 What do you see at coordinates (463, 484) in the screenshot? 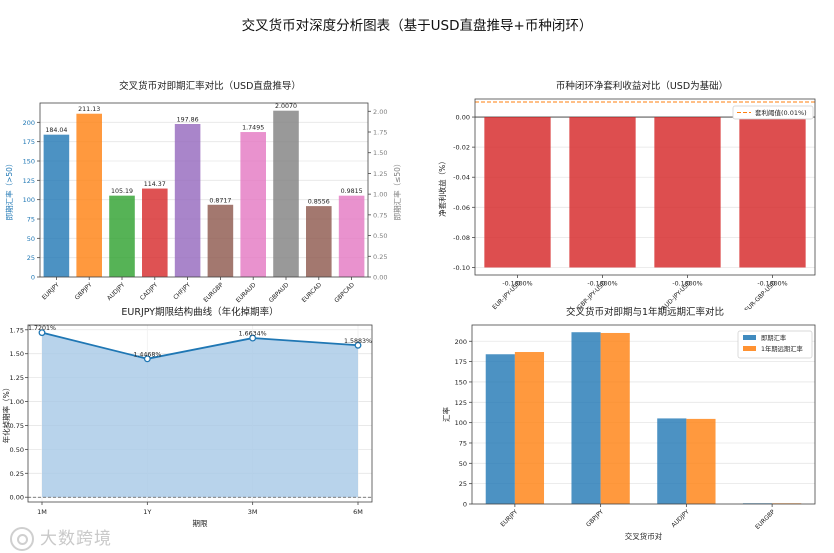
I see `fwd-y-tick-label: 25` at bounding box center [463, 484].